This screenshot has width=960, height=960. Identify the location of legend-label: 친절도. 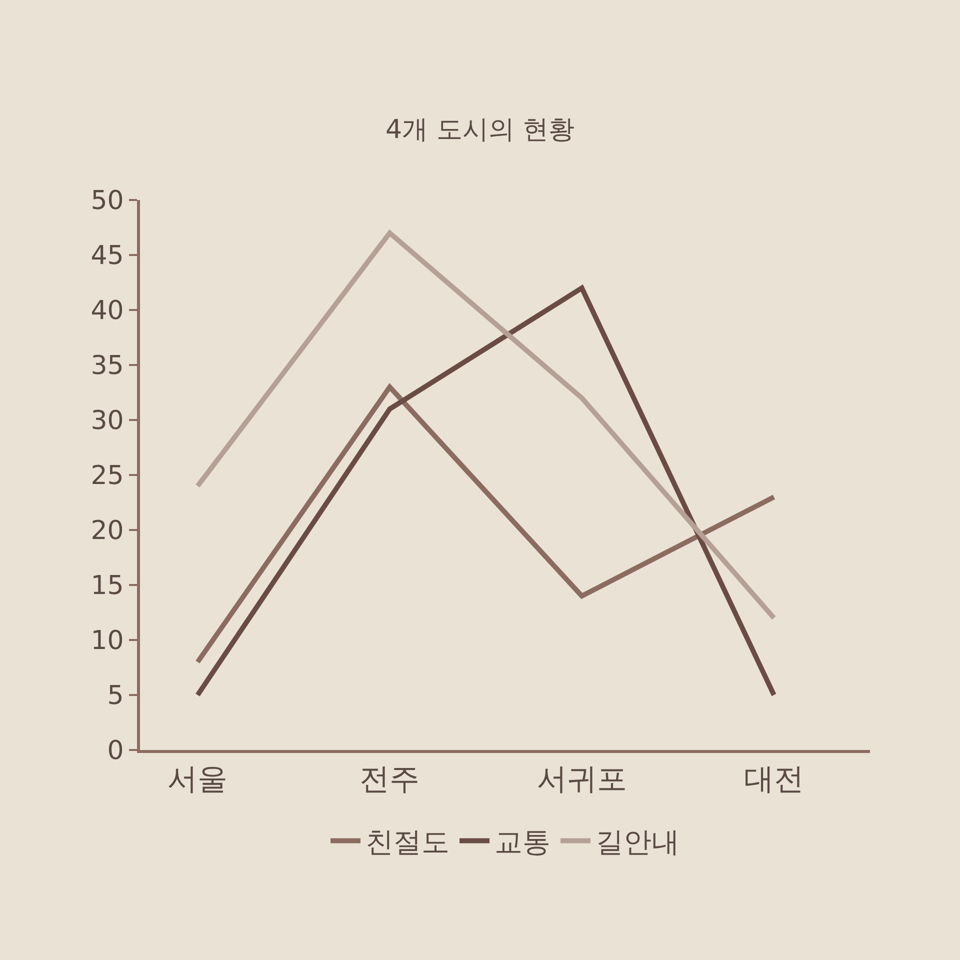
(408, 842).